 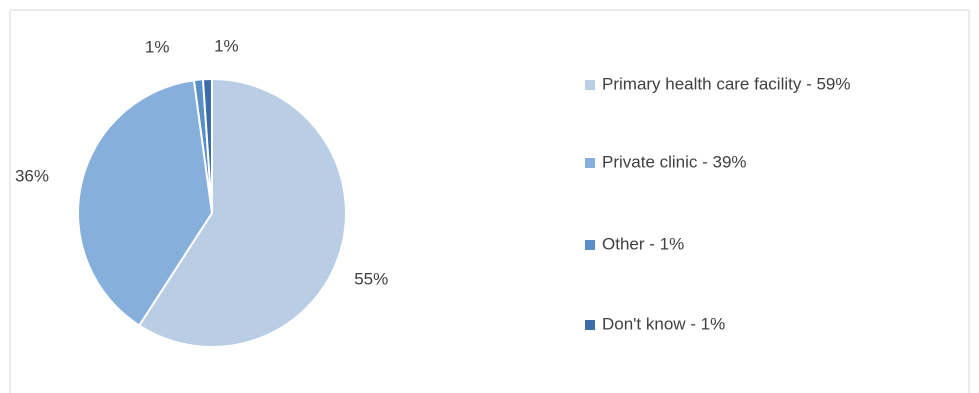 What do you see at coordinates (726, 83) in the screenshot?
I see `legend-label: Primary health care facility - 59%` at bounding box center [726, 83].